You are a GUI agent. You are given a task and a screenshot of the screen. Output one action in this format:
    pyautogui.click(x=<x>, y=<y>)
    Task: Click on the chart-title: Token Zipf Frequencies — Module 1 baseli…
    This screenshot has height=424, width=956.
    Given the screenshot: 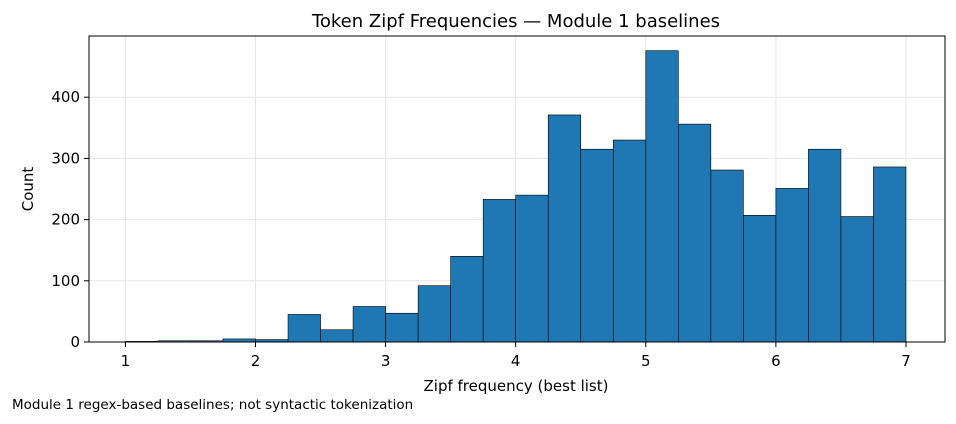 What is the action you would take?
    pyautogui.click(x=515, y=21)
    